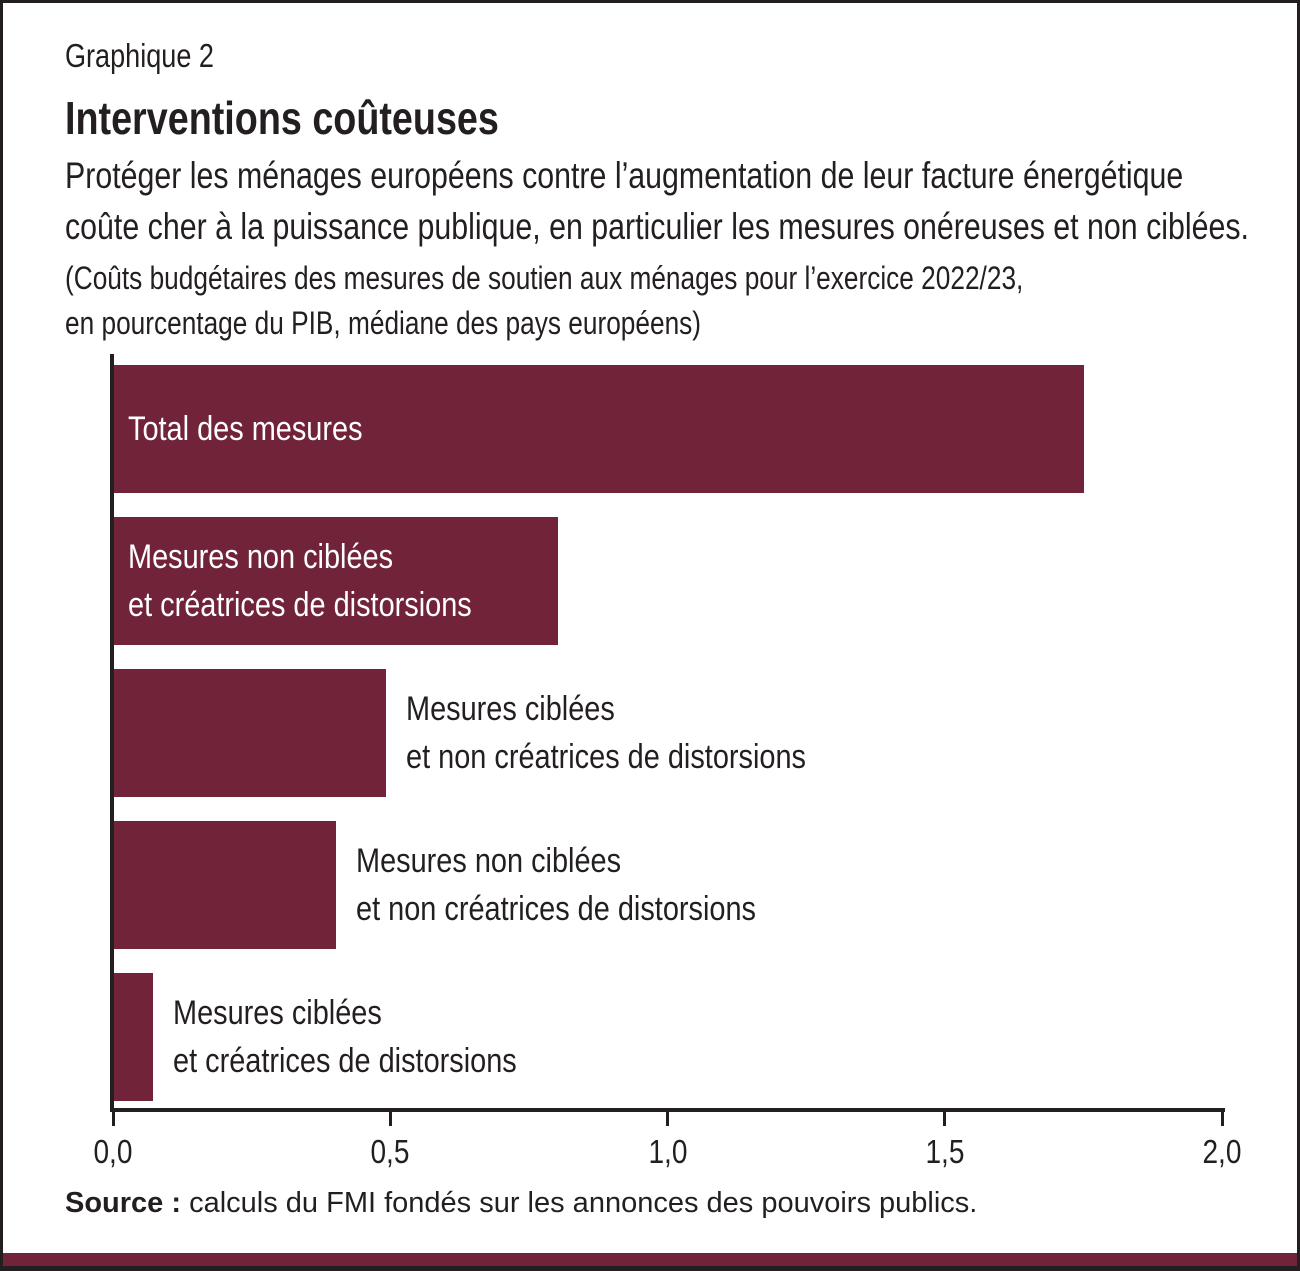 The height and width of the screenshot is (1271, 1300). Describe the element at coordinates (667, 1151) in the screenshot. I see `x-axis-tick-label-text: 1,0` at that location.